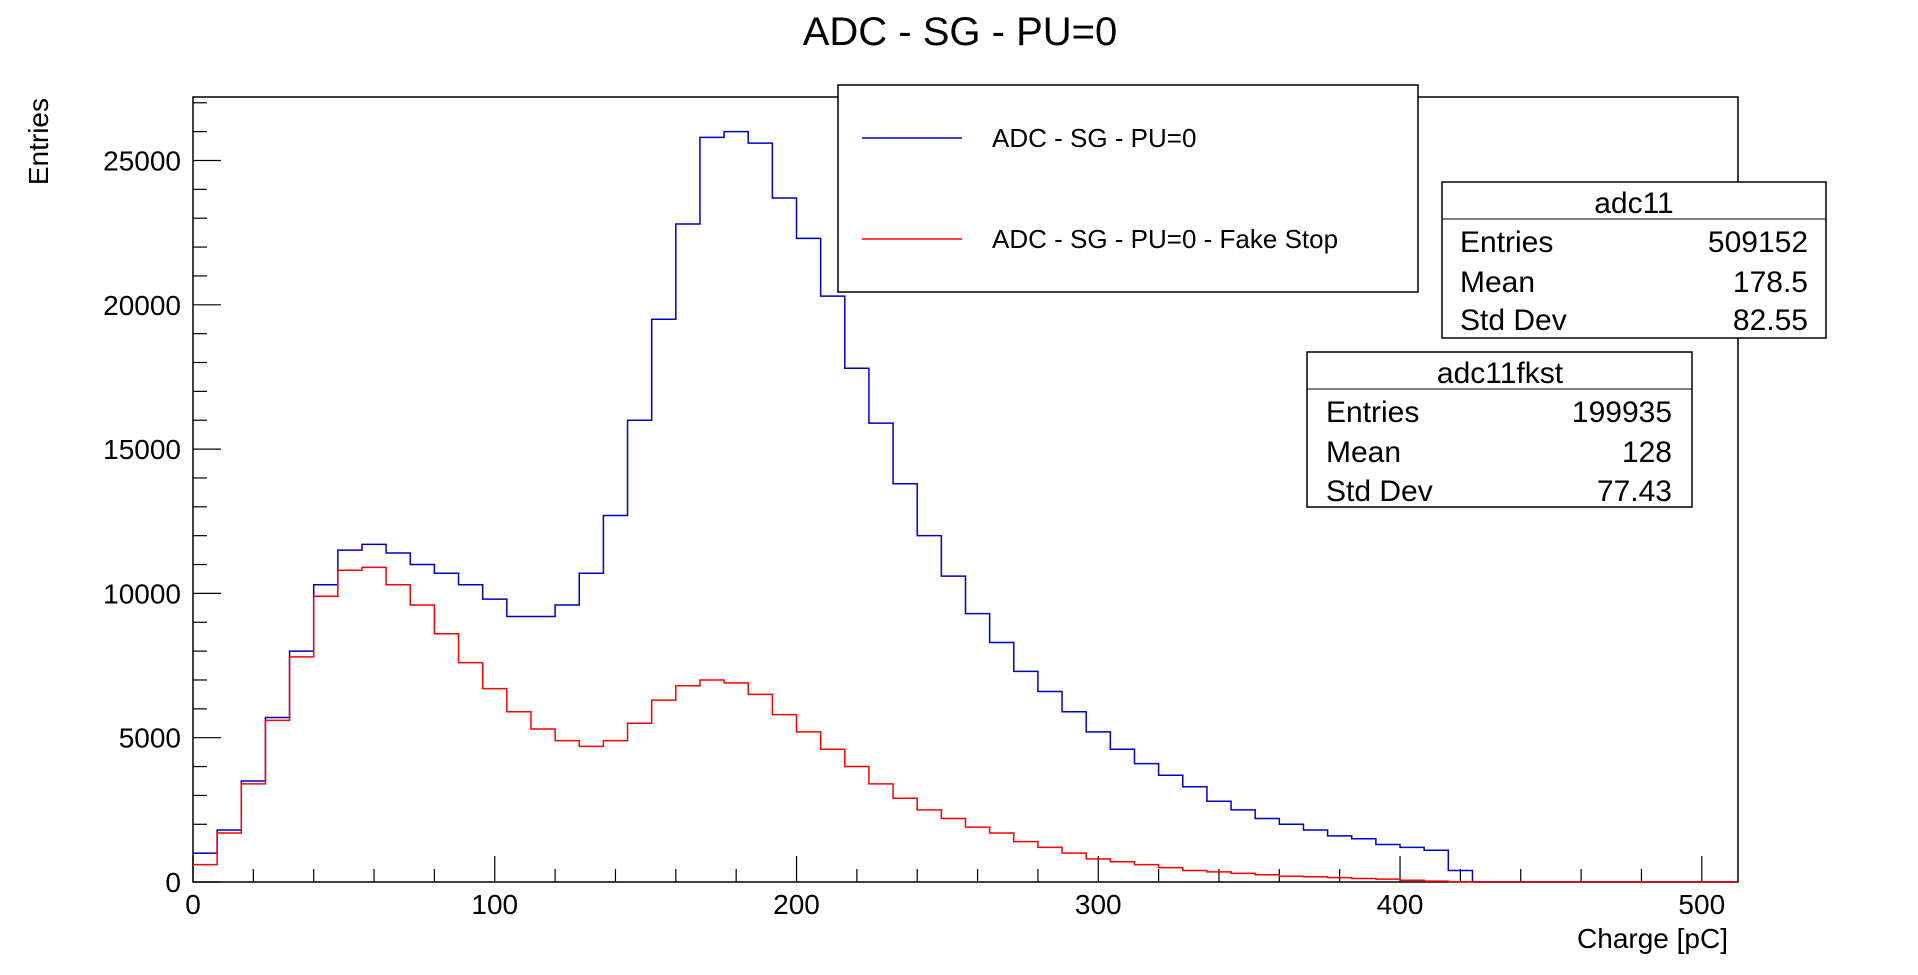 The width and height of the screenshot is (1918, 975). What do you see at coordinates (1165, 239) in the screenshot?
I see `legend-label-red: ADC - SG - PU=0 - Fake Stop` at bounding box center [1165, 239].